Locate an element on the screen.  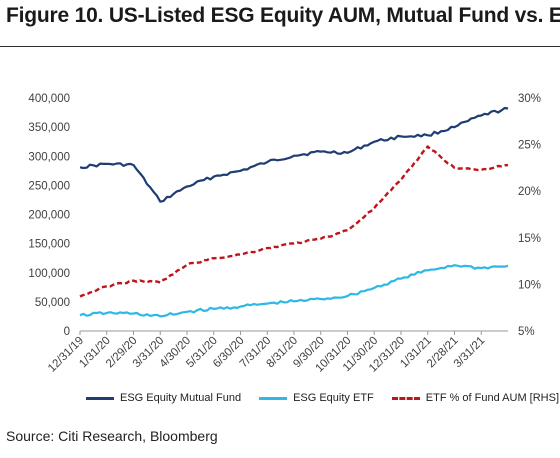
y-right-tick-label: 30% is located at coordinates (529, 99).